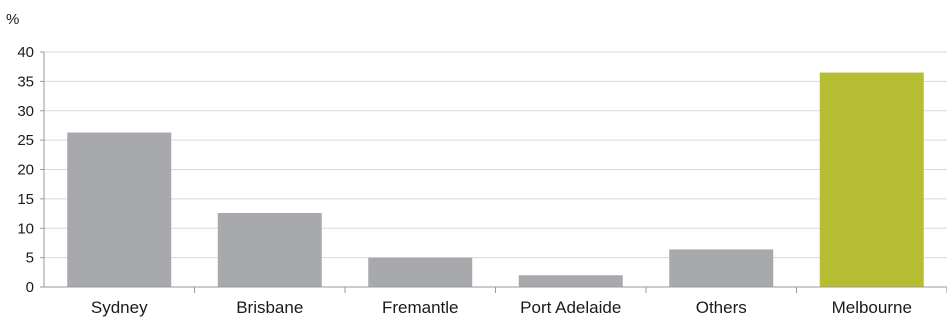  Describe the element at coordinates (420, 272) in the screenshot. I see `bar-fremantle` at that location.